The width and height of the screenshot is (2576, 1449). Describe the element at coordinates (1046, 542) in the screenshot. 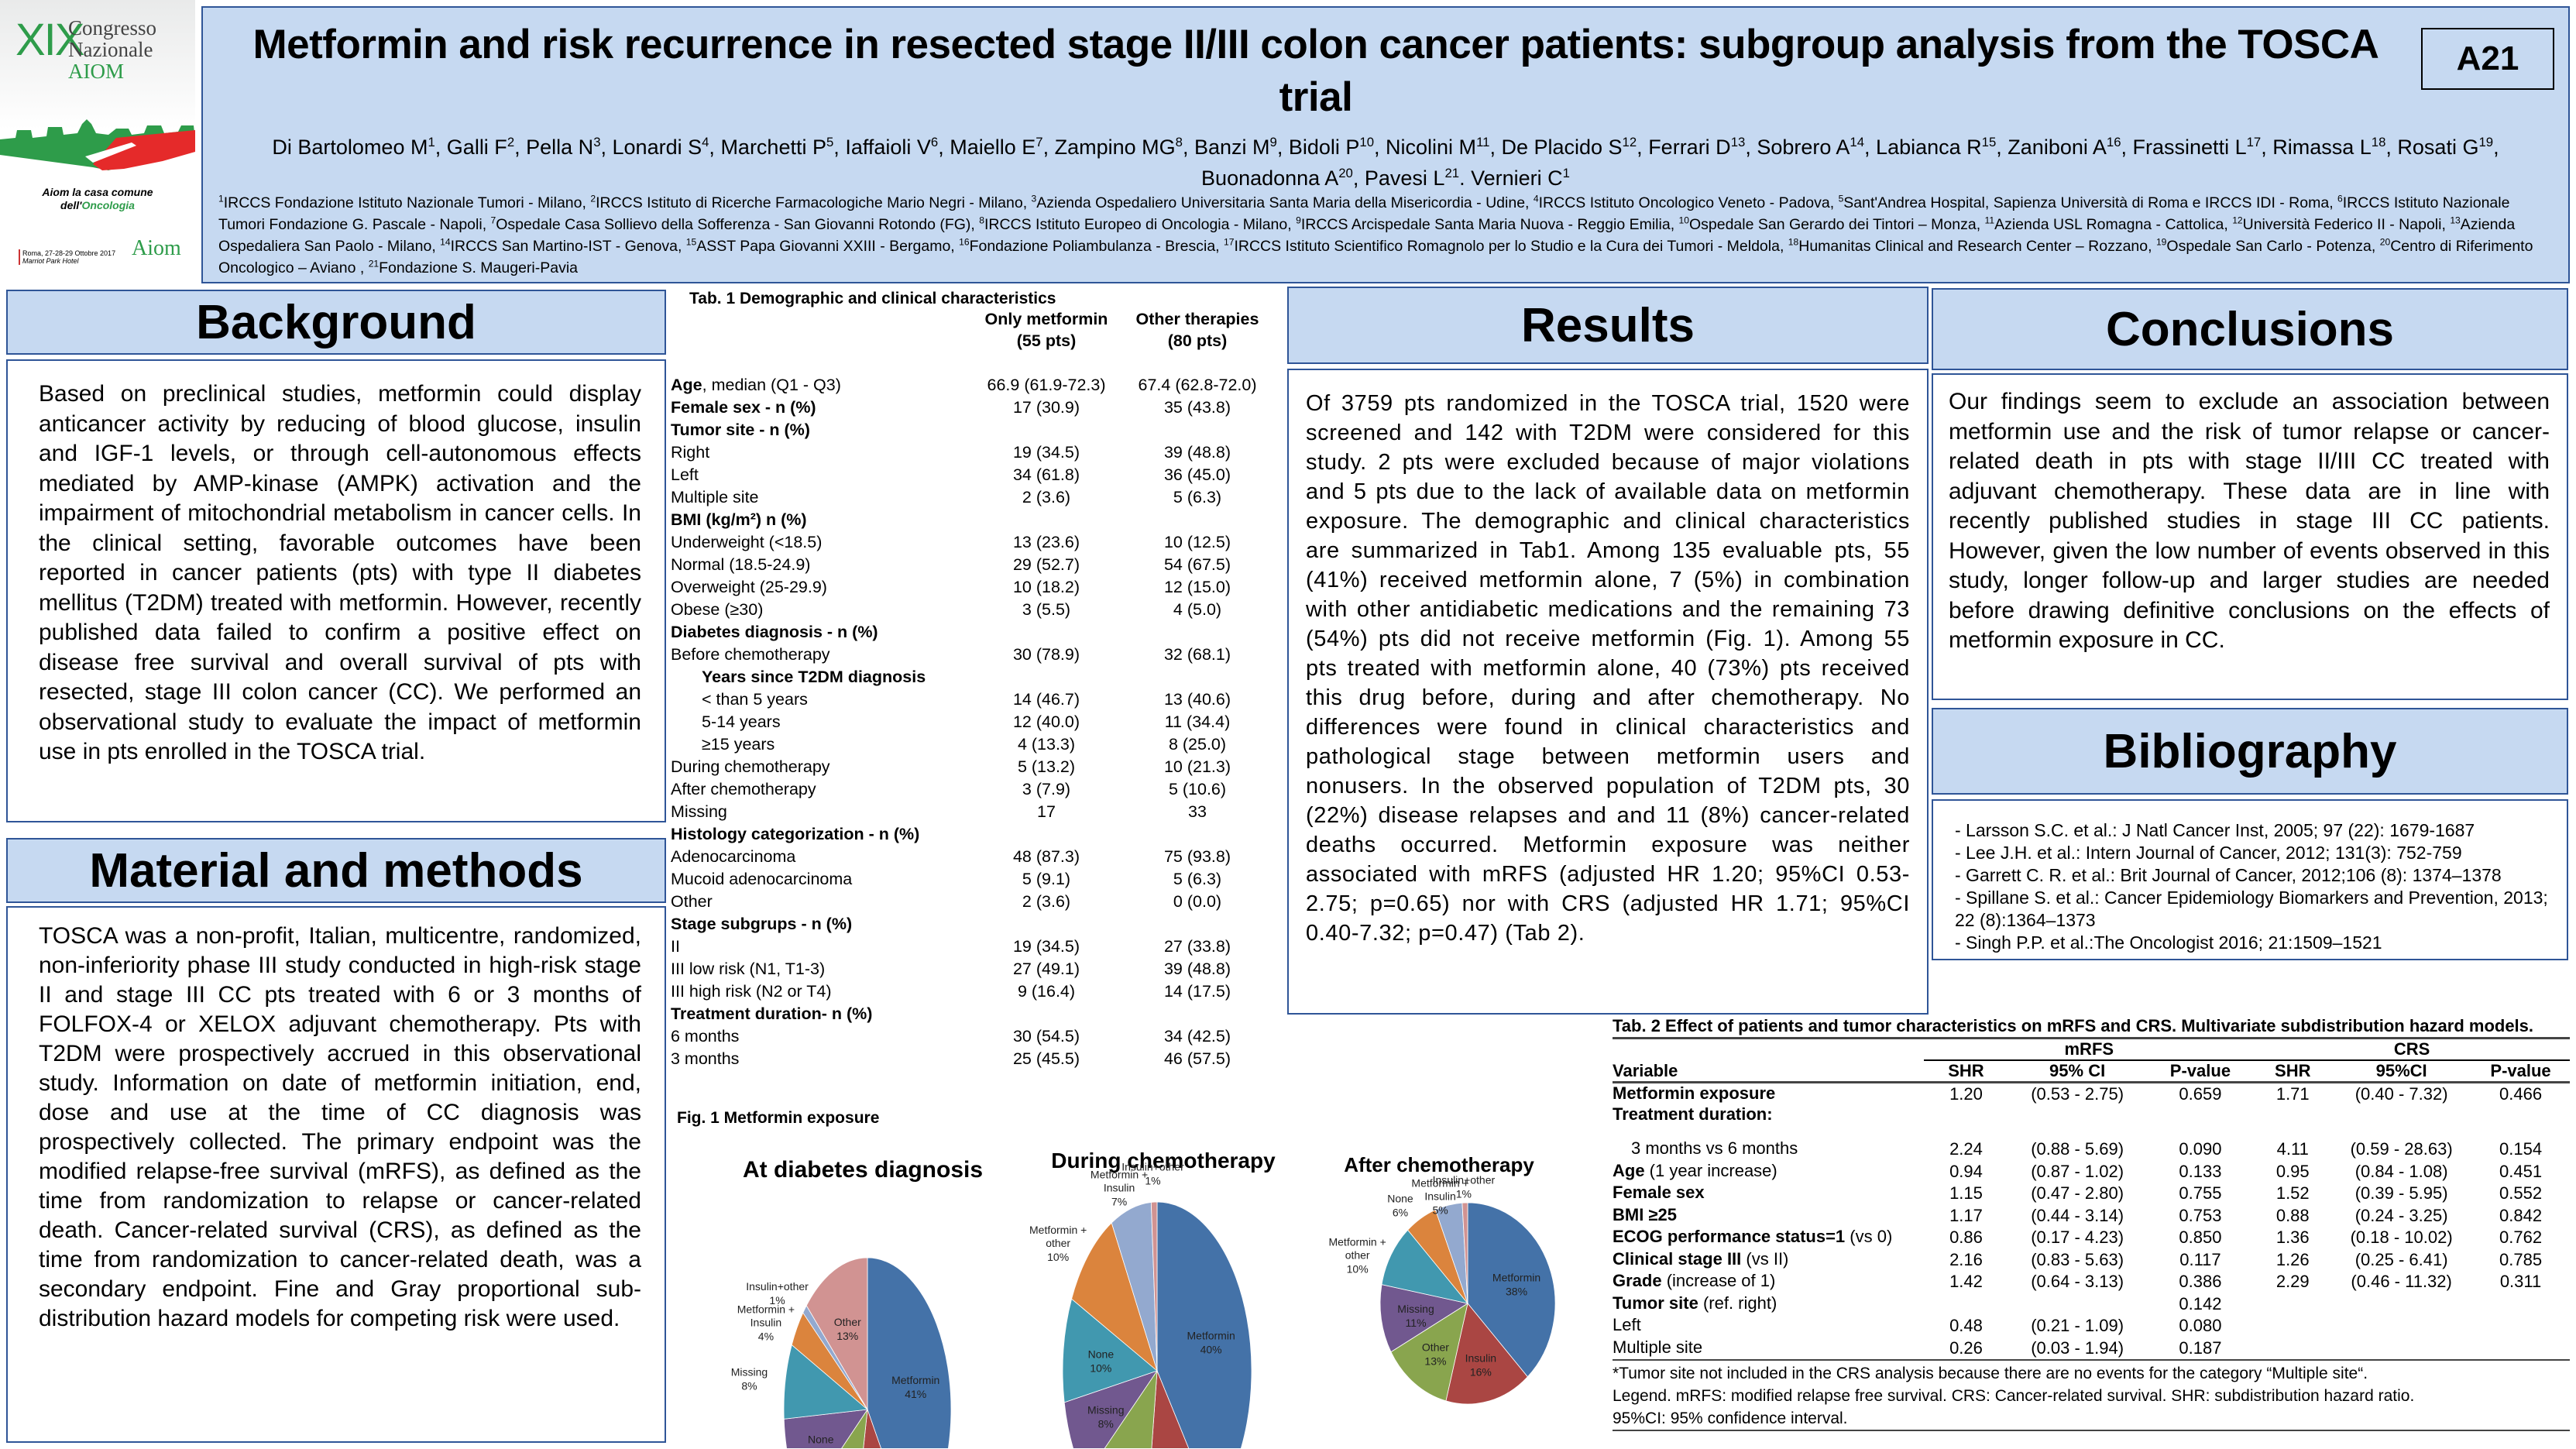

I see `cell-only-metformin: 13 (23.6)` at that location.